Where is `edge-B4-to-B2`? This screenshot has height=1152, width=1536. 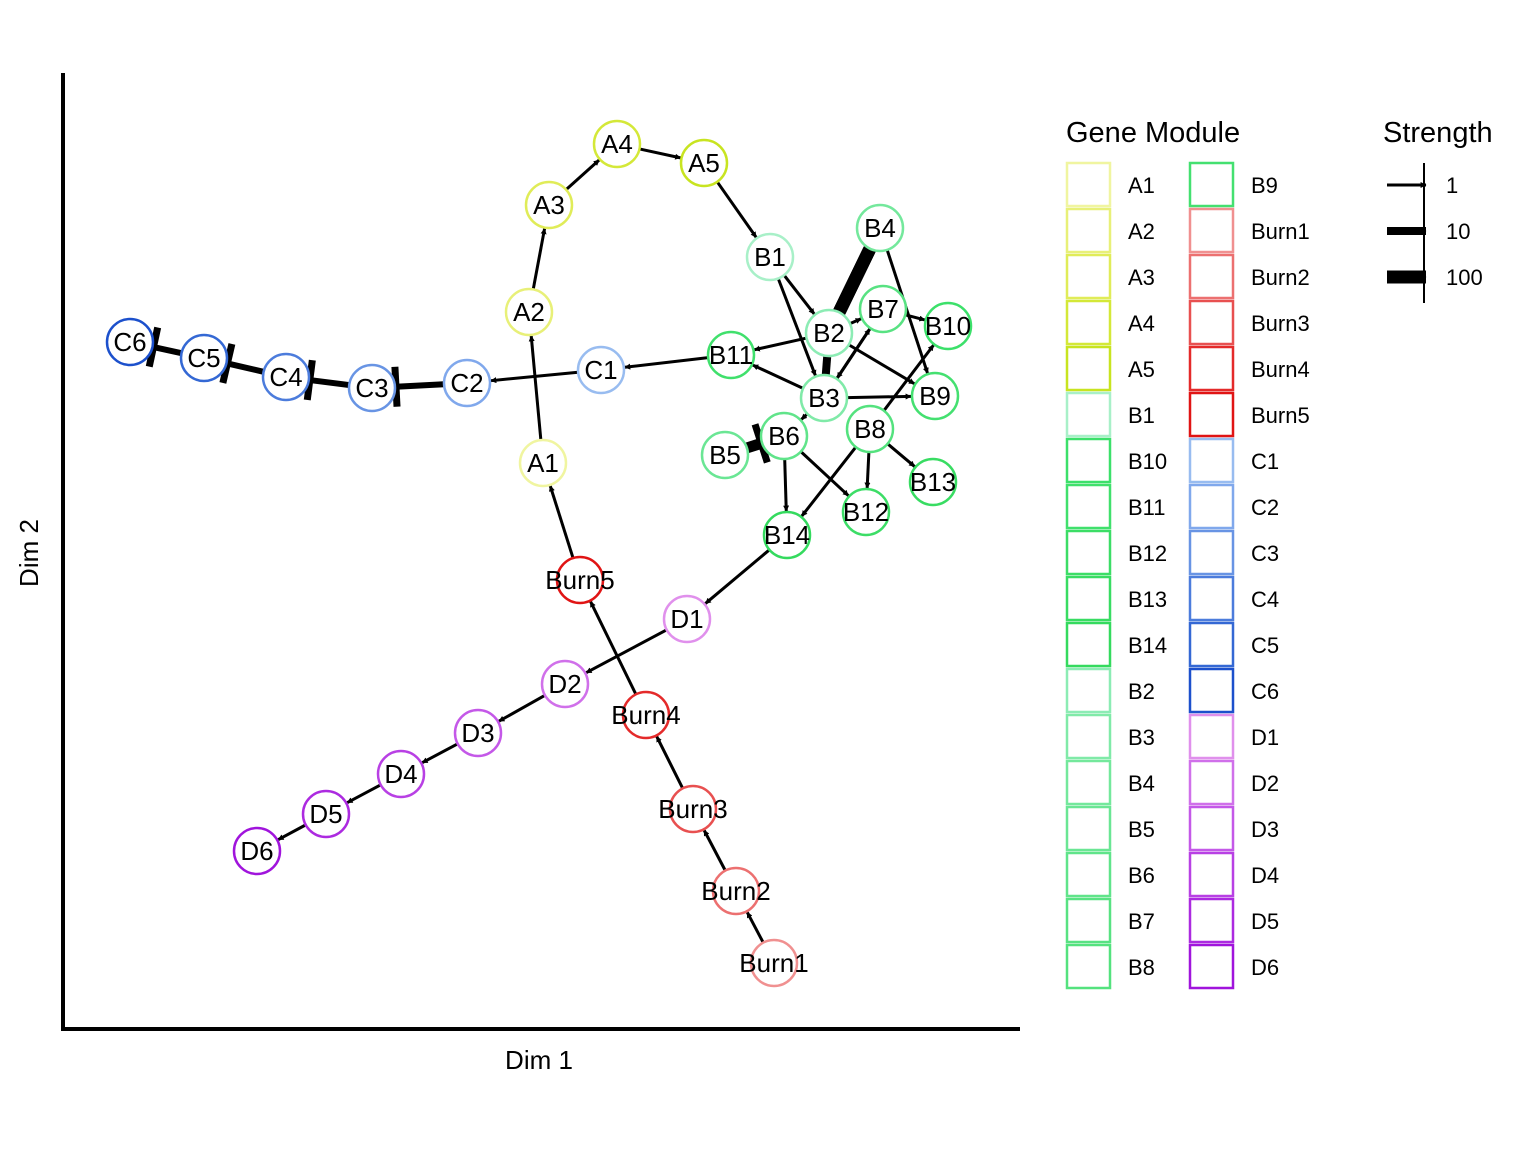
edge-B4-to-B2 is located at coordinates (854, 280).